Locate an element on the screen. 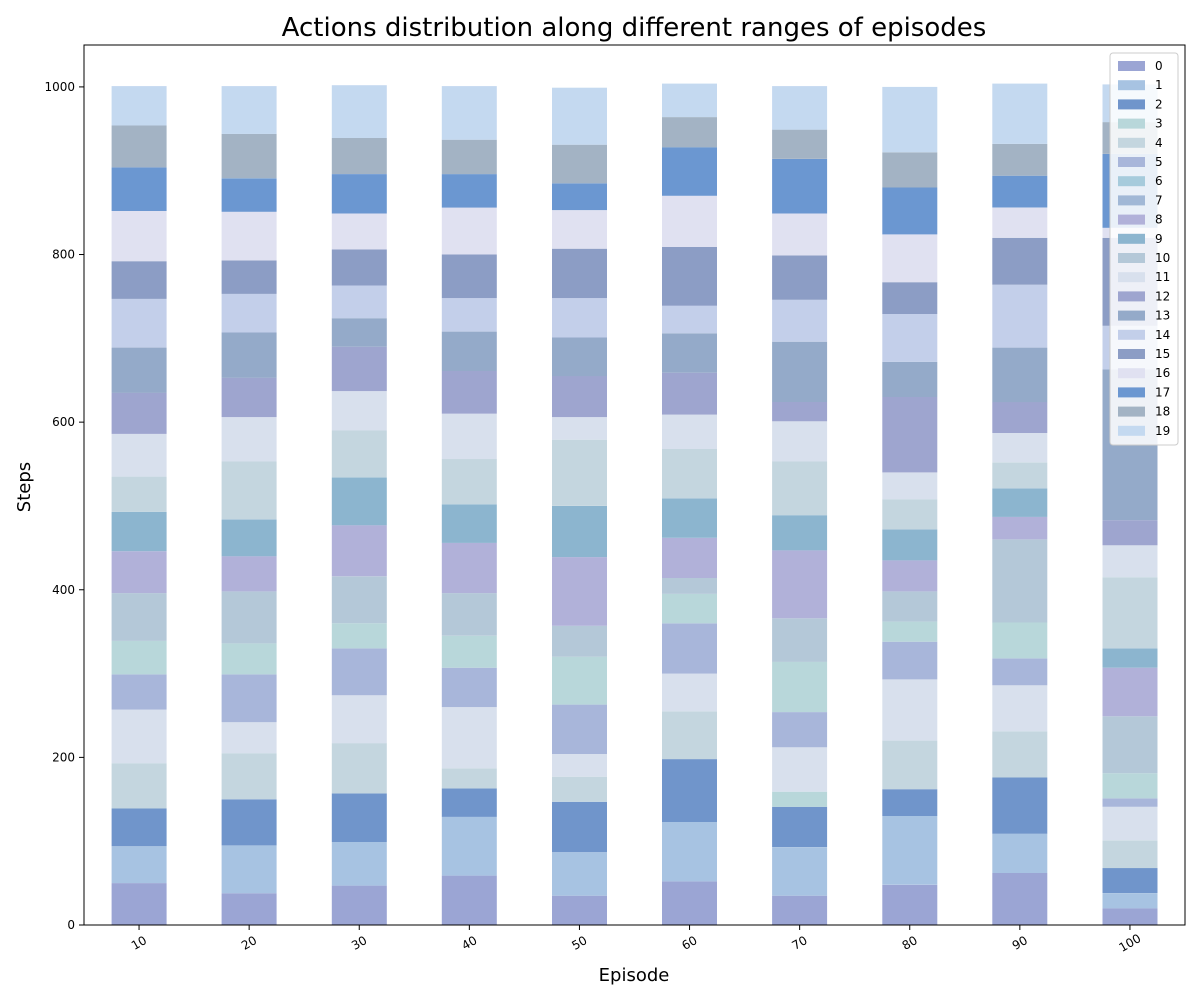 This screenshot has width=1200, height=1000. legend-label: 10 is located at coordinates (1162, 258).